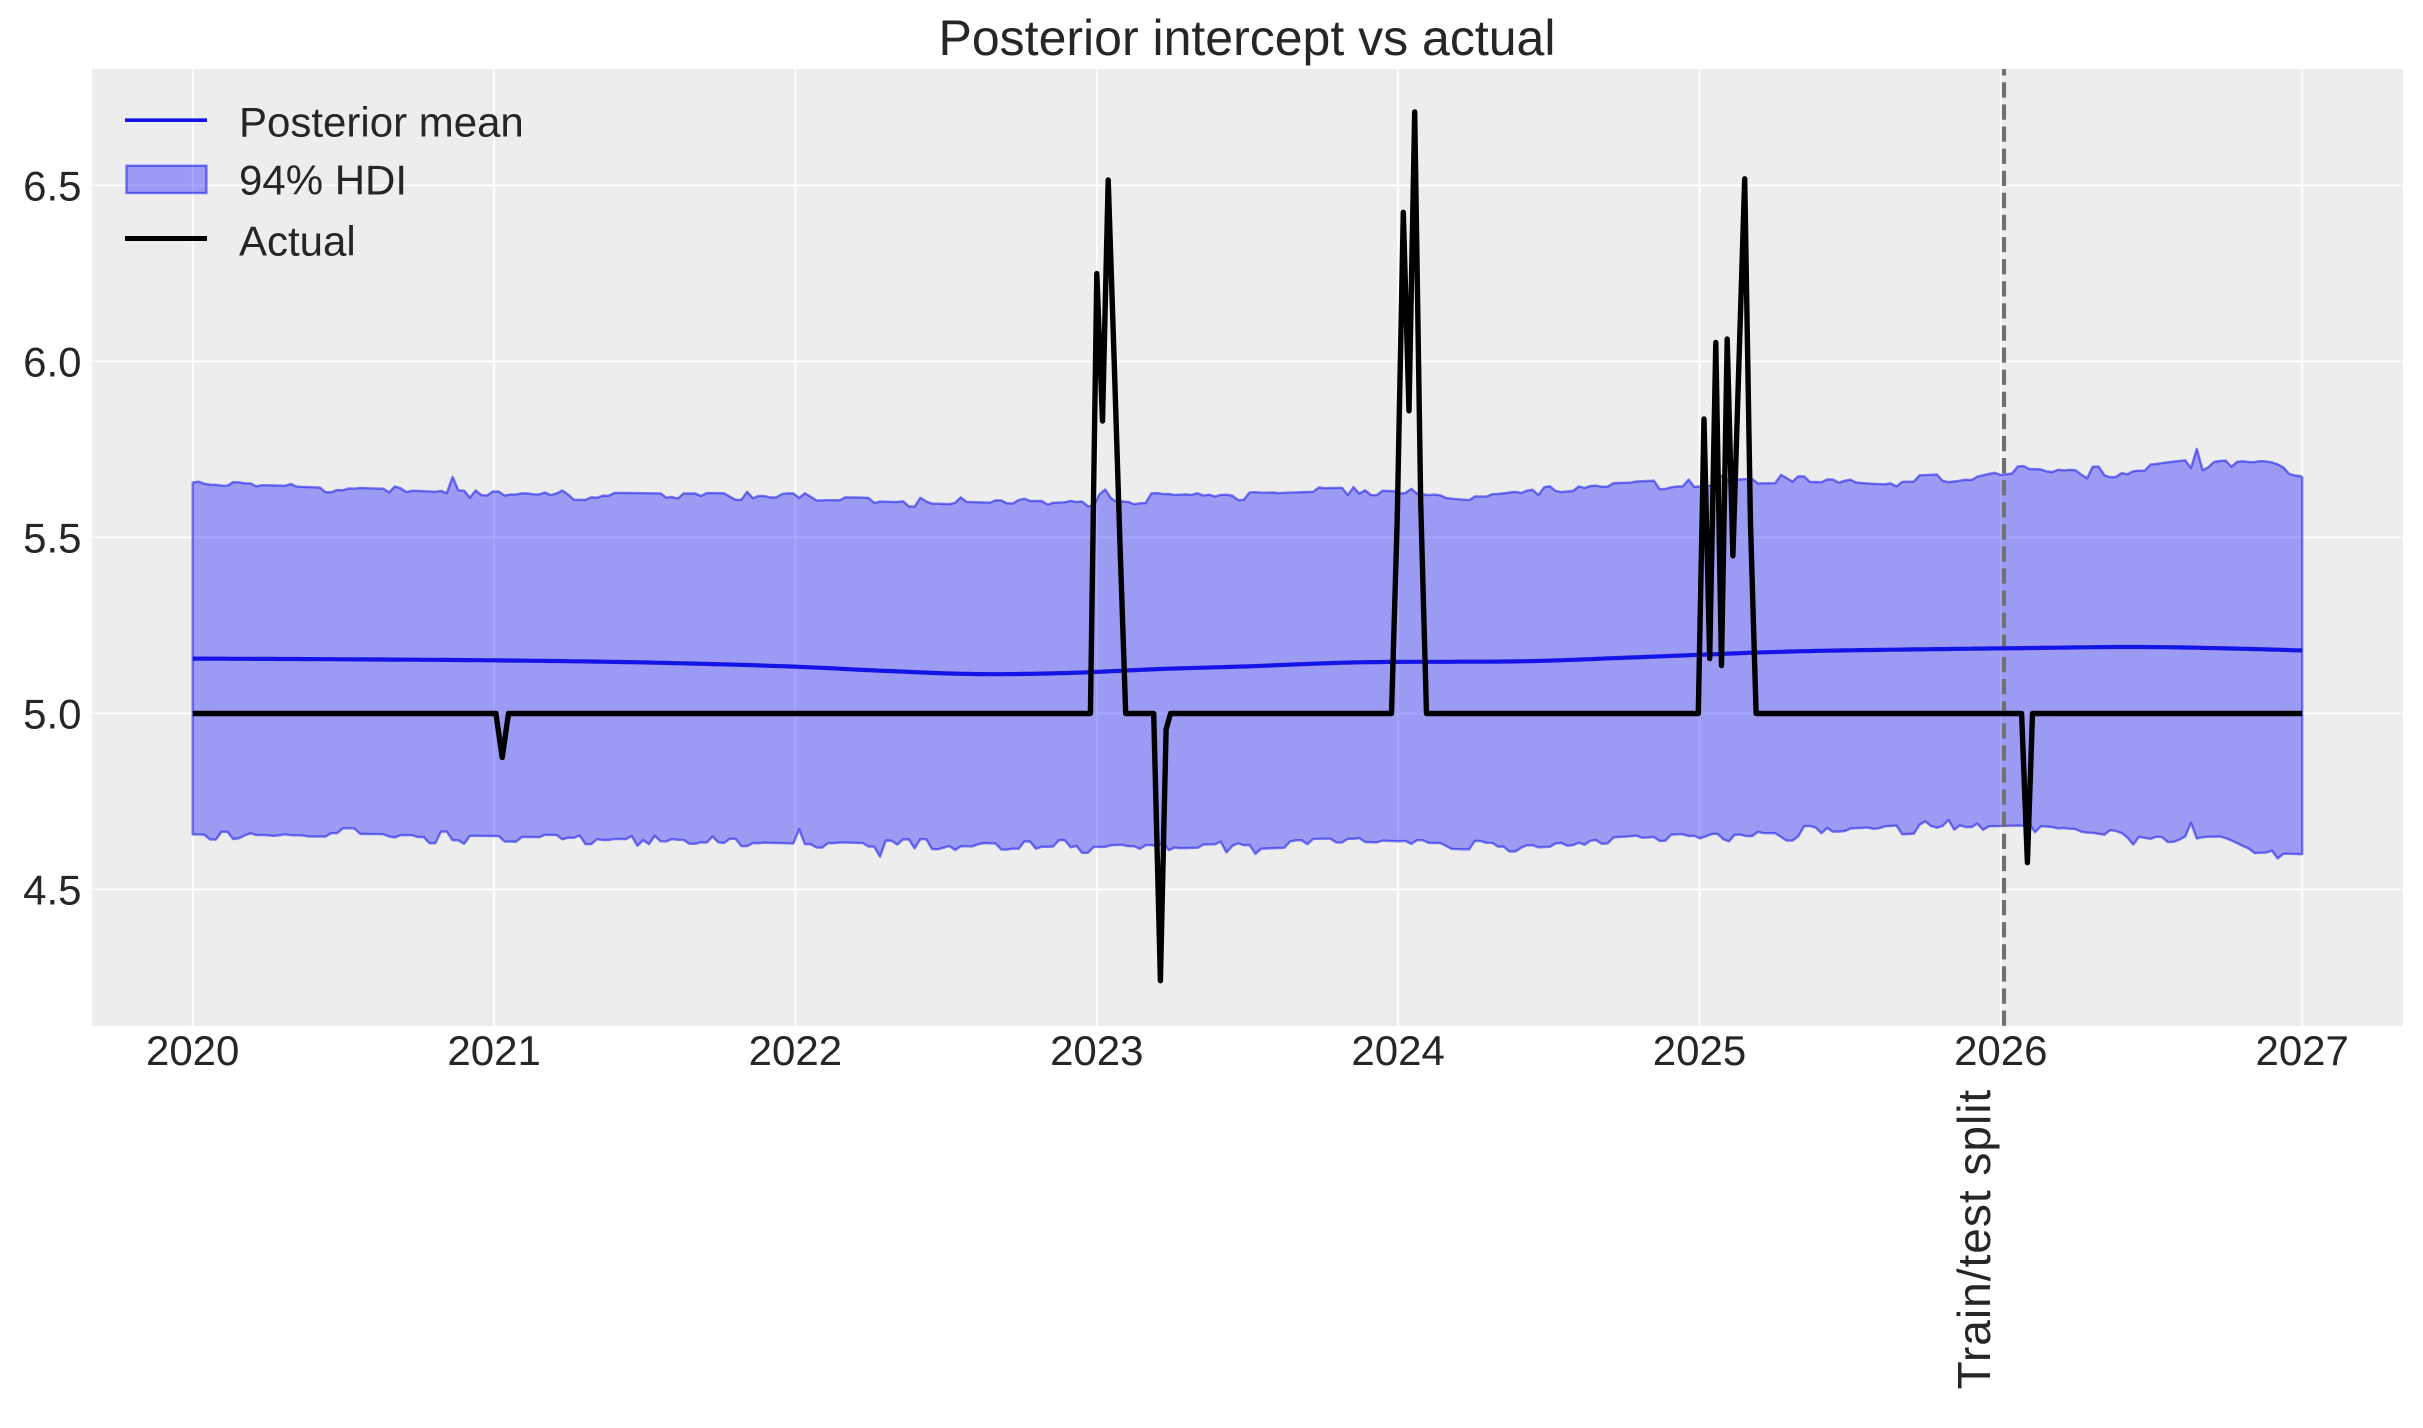 Image resolution: width=2423 pixels, height=1428 pixels. Describe the element at coordinates (297, 241) in the screenshot. I see `svg-text: Actual` at that location.